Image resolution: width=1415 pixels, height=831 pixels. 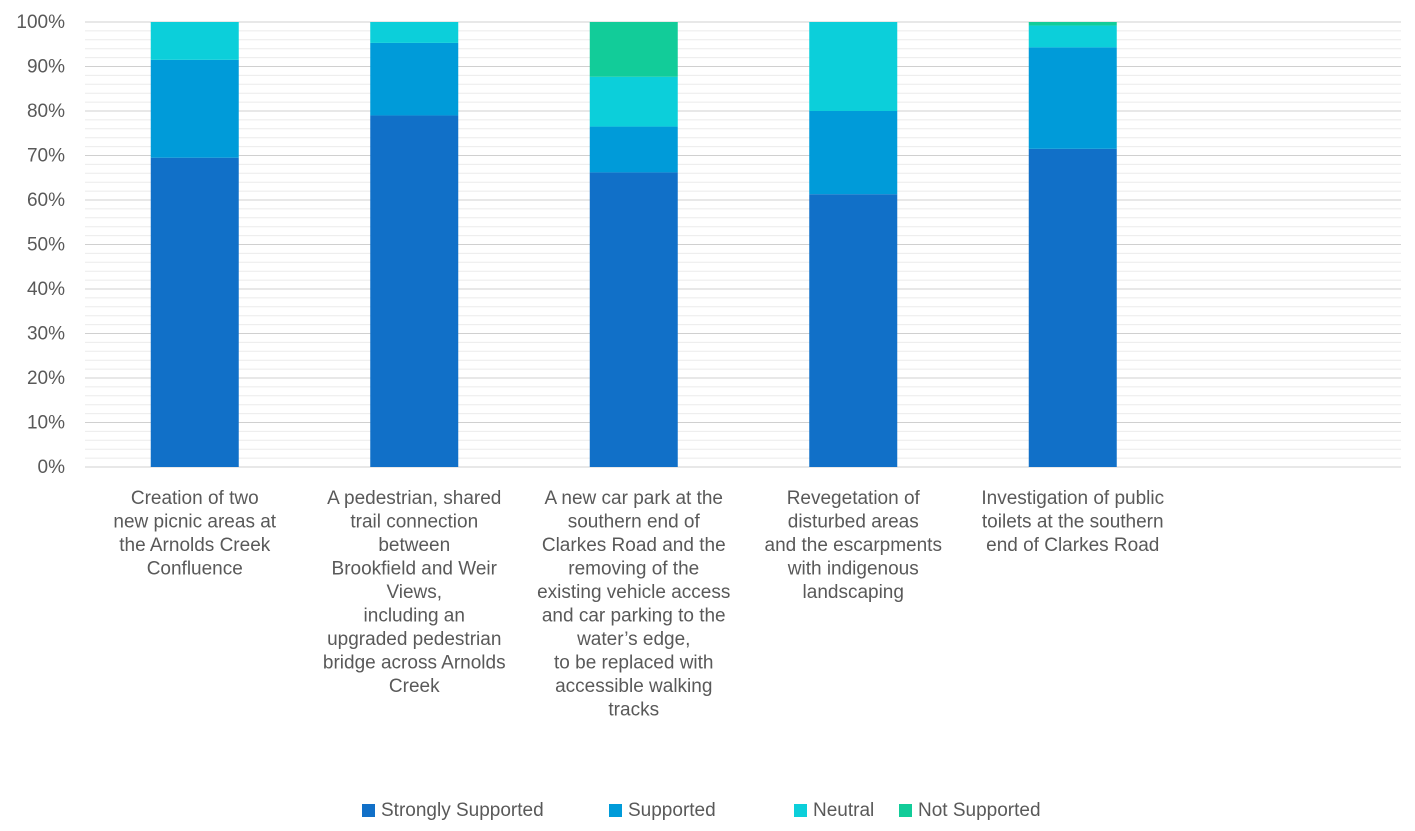 What do you see at coordinates (672, 810) in the screenshot?
I see `legend-label: Supported` at bounding box center [672, 810].